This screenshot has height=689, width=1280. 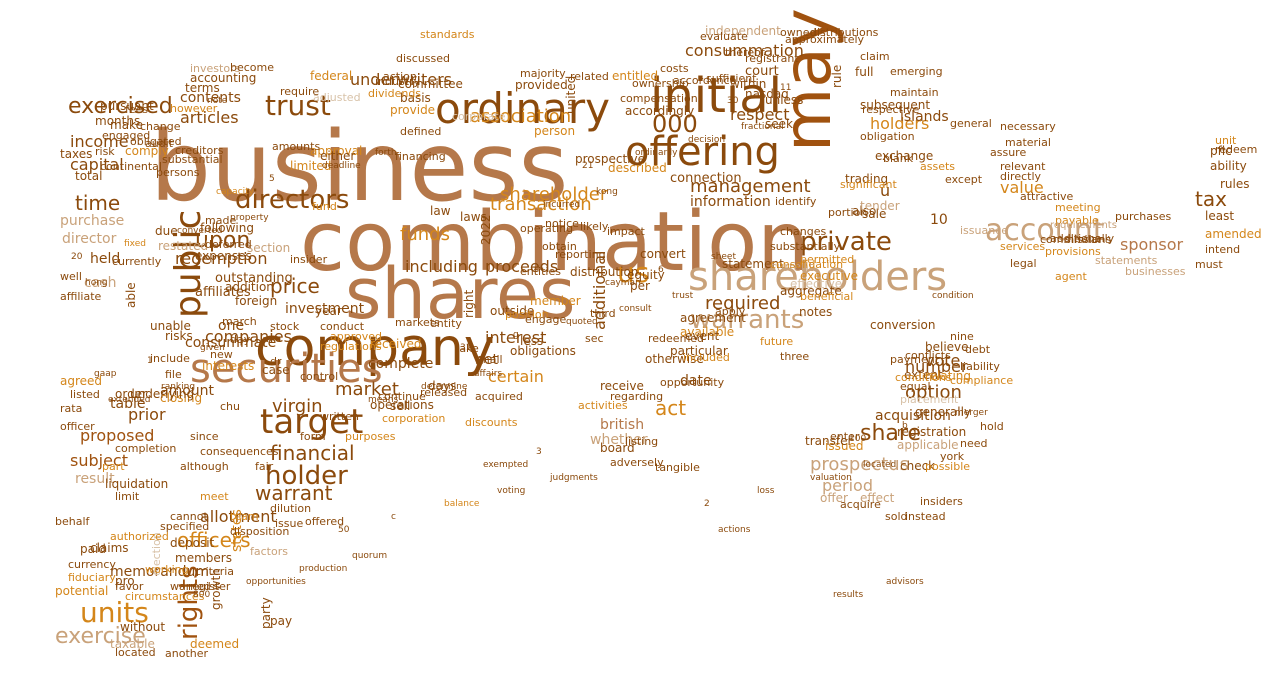 I want to click on word-behalf-360: behalf, so click(x=73, y=521).